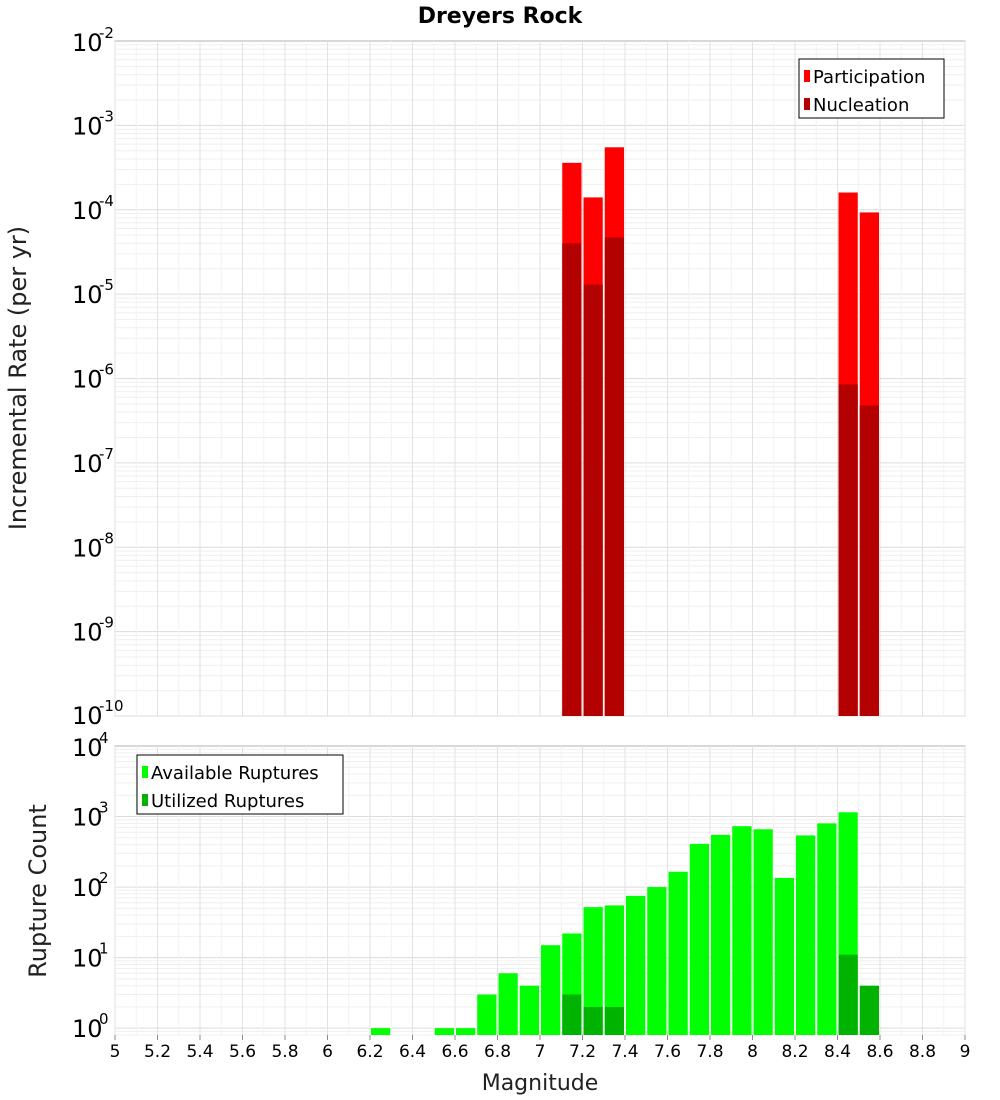 The image size is (1000, 1100). What do you see at coordinates (38, 891) in the screenshot?
I see `count-y-axis-label: Rupture Count` at bounding box center [38, 891].